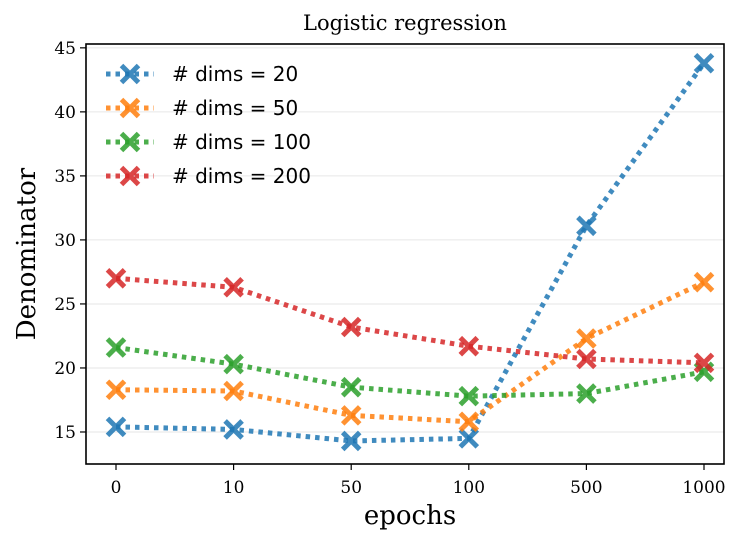  I want to click on y-tick-label: 20, so click(65, 369).